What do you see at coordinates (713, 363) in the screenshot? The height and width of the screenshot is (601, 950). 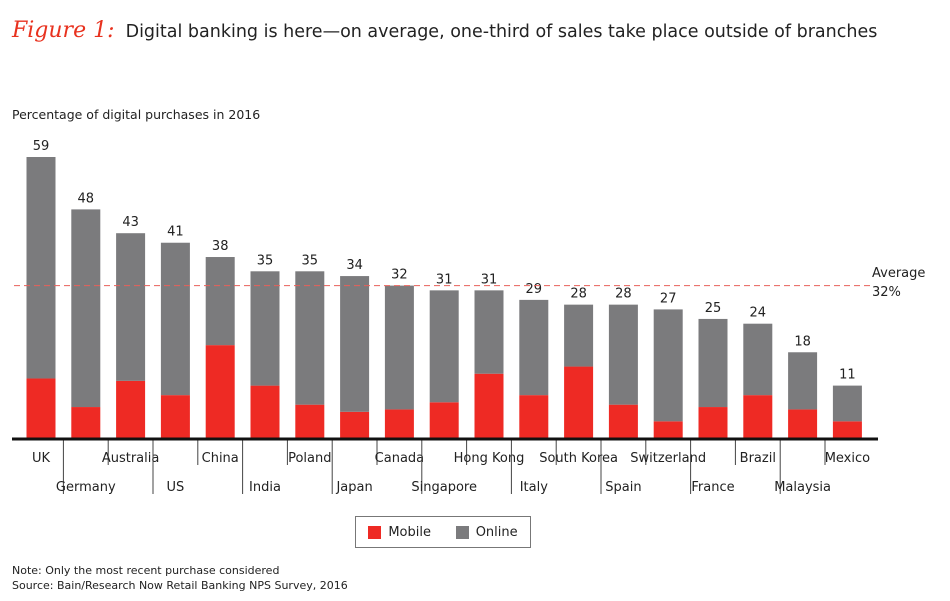 I see `bar-online-france` at bounding box center [713, 363].